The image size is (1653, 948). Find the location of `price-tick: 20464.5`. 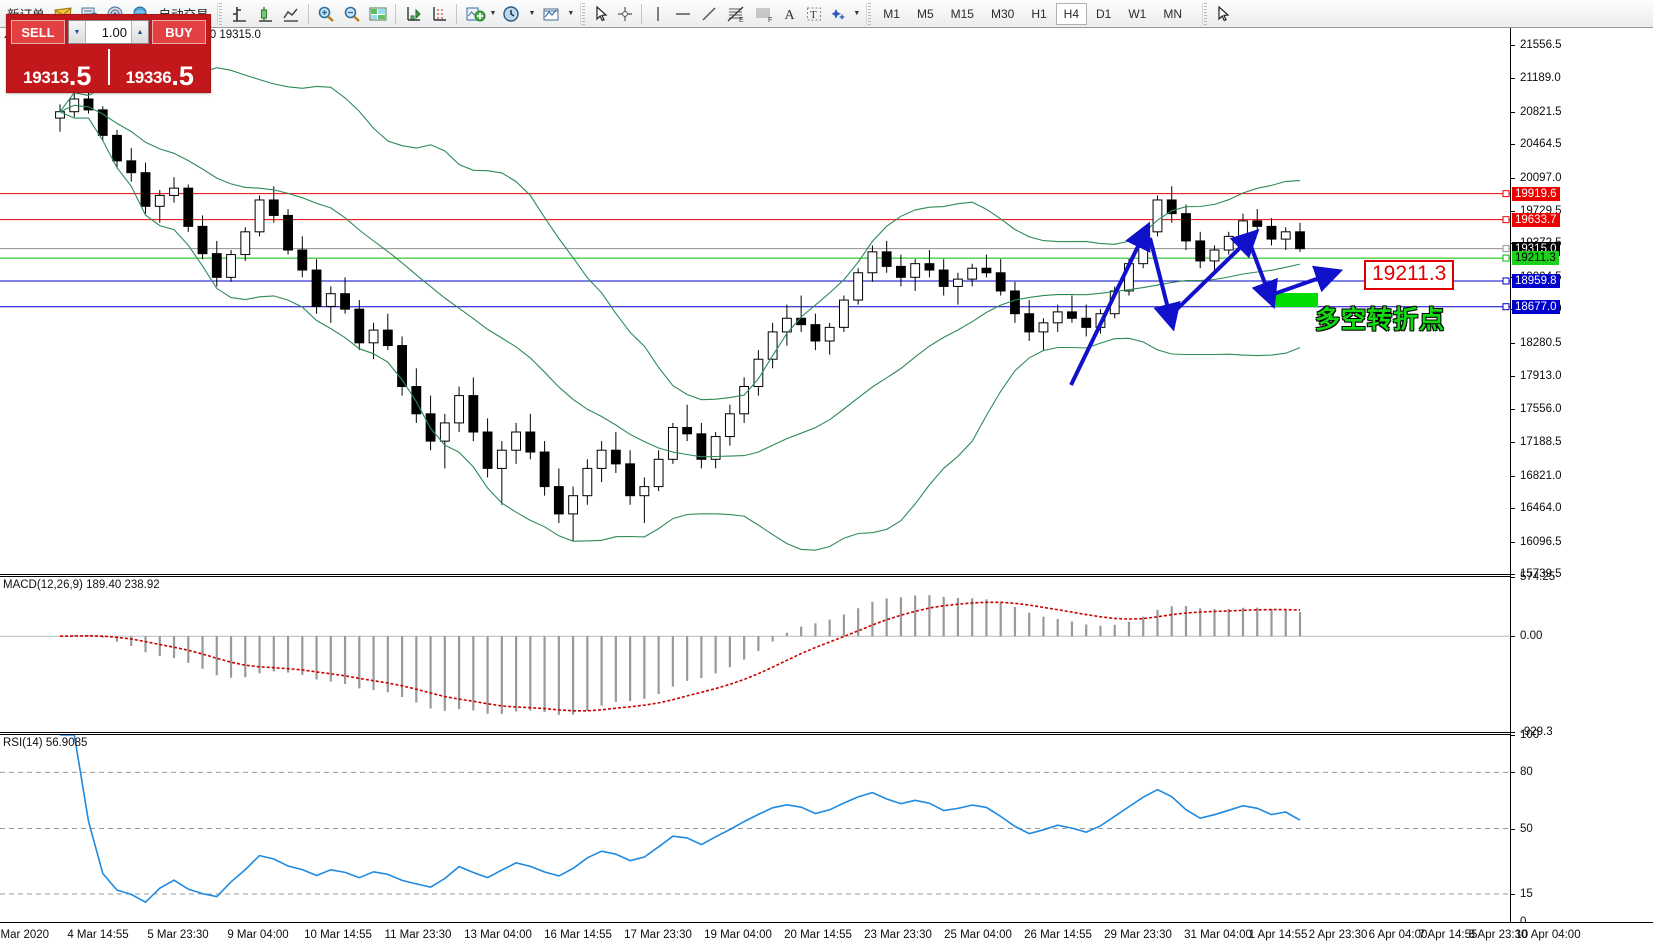

price-tick: 20464.5 is located at coordinates (1536, 144).